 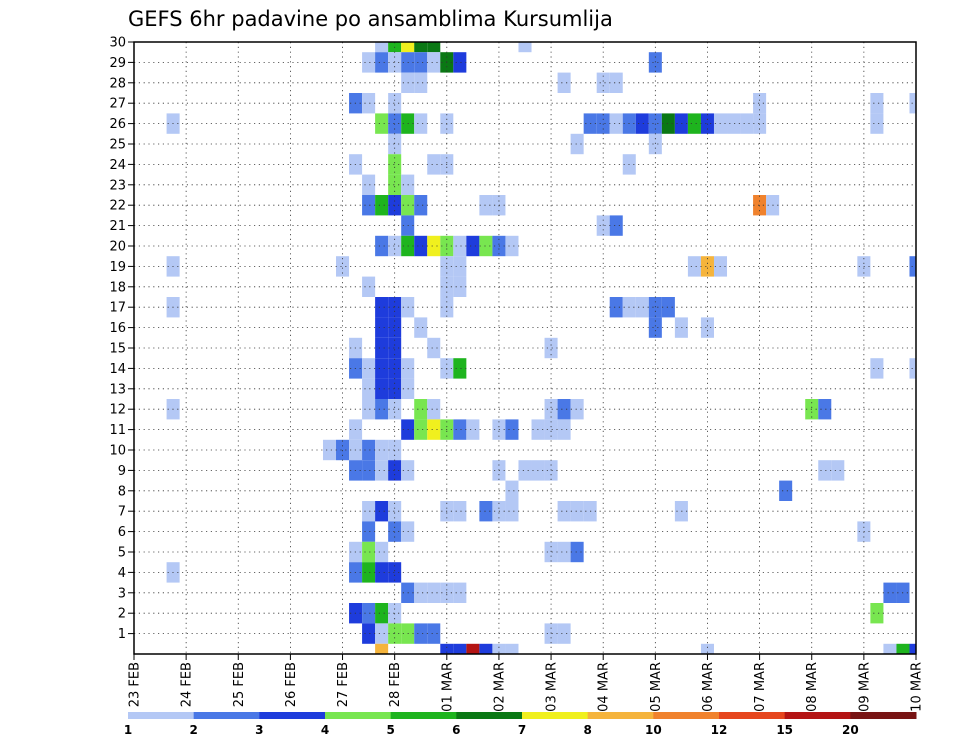 I want to click on y-tick-label: 25, so click(x=117, y=145).